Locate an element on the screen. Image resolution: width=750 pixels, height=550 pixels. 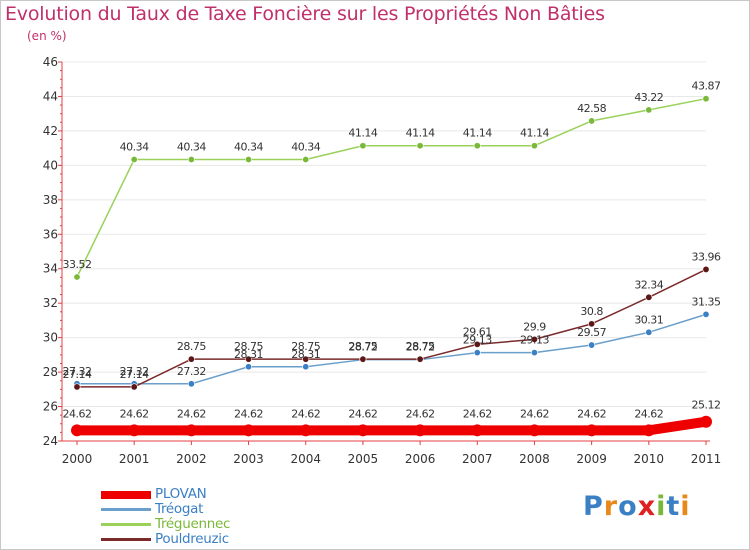
data-label: 33.96 is located at coordinates (706, 256).